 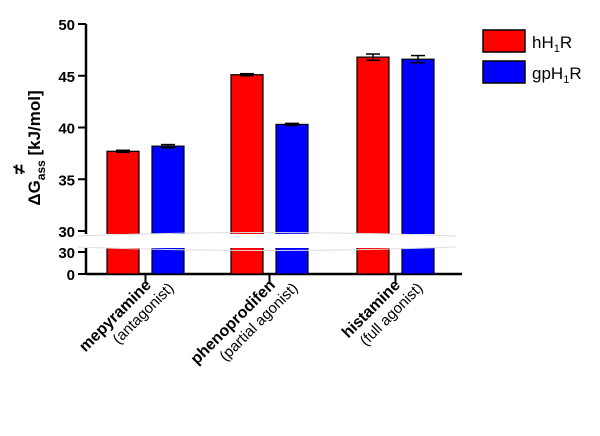 I want to click on axis-break, so click(x=267, y=241).